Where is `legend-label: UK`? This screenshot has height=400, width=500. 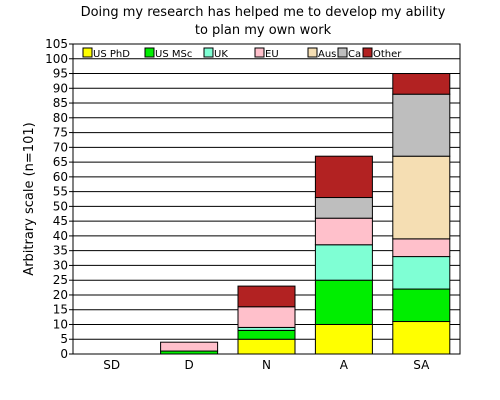
legend-label: UK is located at coordinates (221, 54).